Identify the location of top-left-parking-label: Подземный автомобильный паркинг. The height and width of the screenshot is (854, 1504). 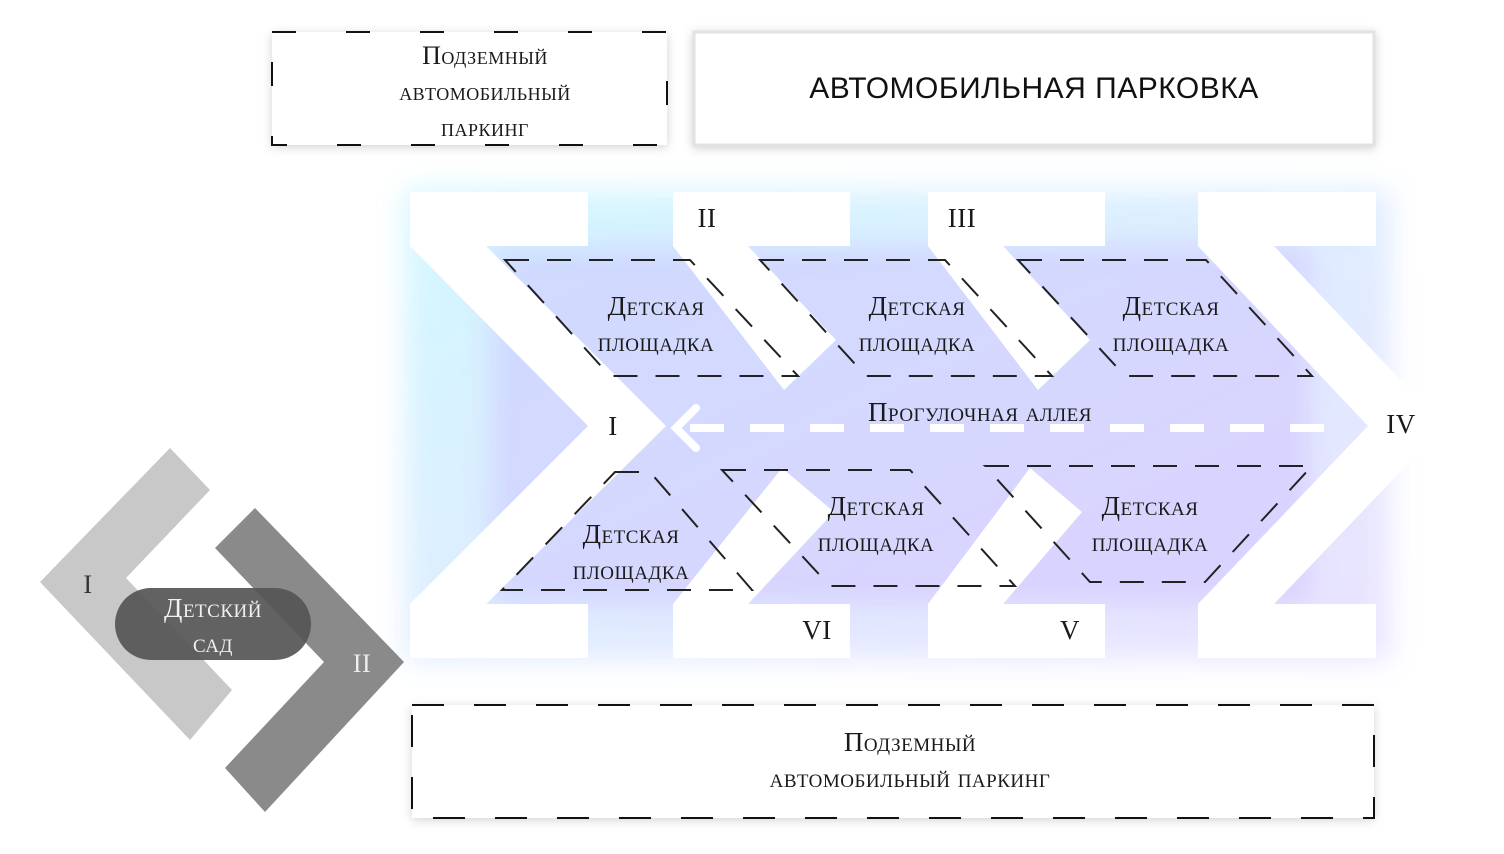
(485, 91).